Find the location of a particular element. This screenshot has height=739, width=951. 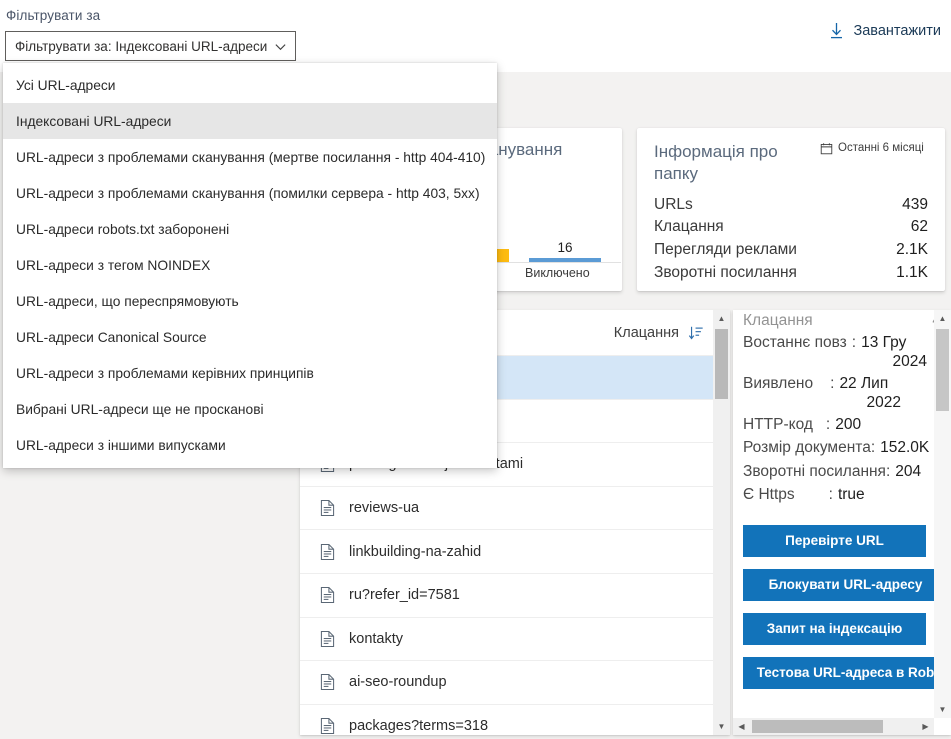

download-arrow-icon is located at coordinates (837, 31).